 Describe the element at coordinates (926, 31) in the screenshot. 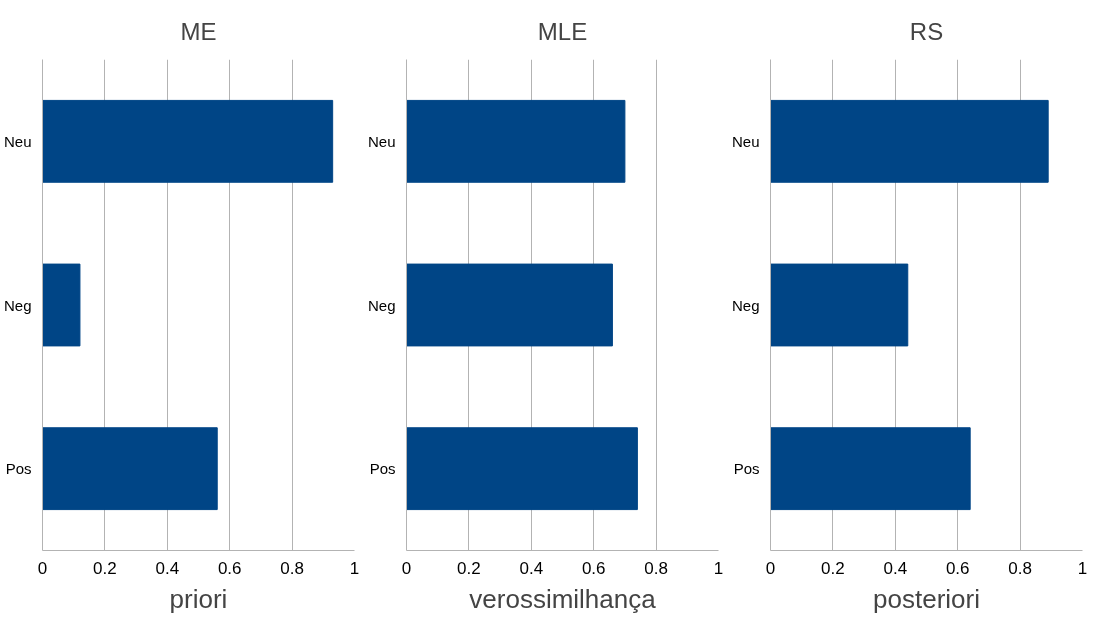

I see `chart-title: RS` at that location.